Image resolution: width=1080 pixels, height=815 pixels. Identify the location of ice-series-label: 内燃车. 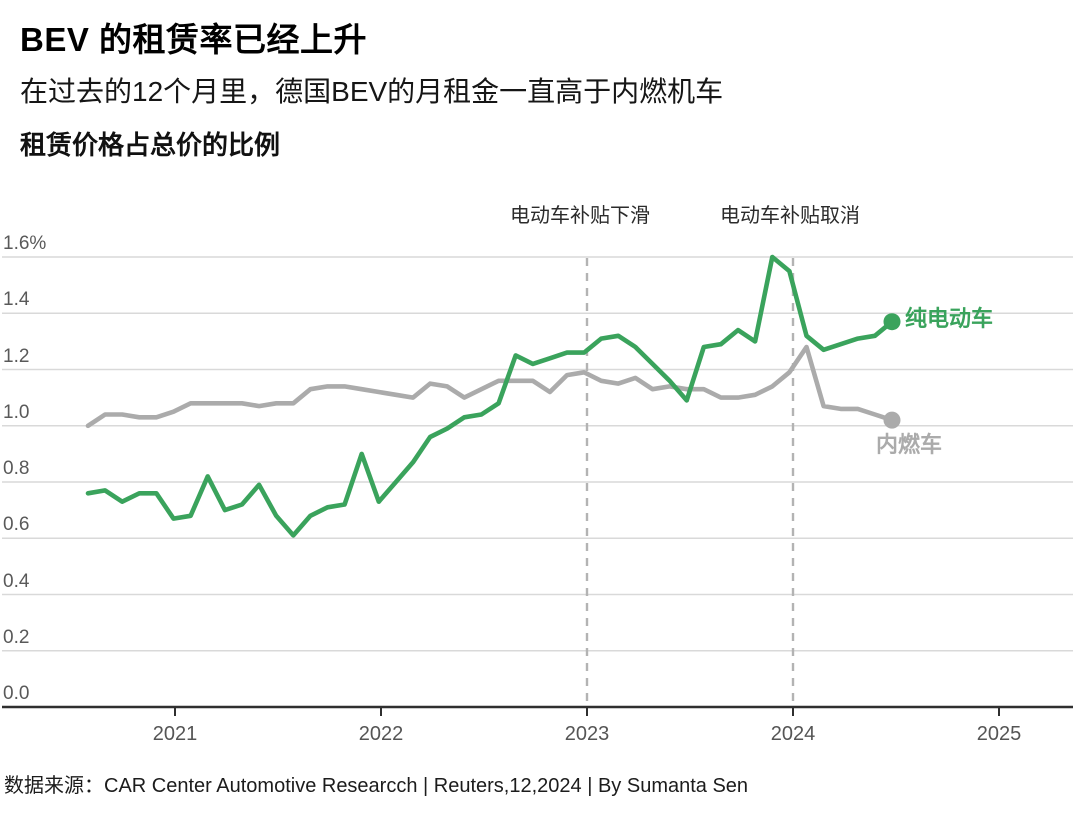
(909, 444).